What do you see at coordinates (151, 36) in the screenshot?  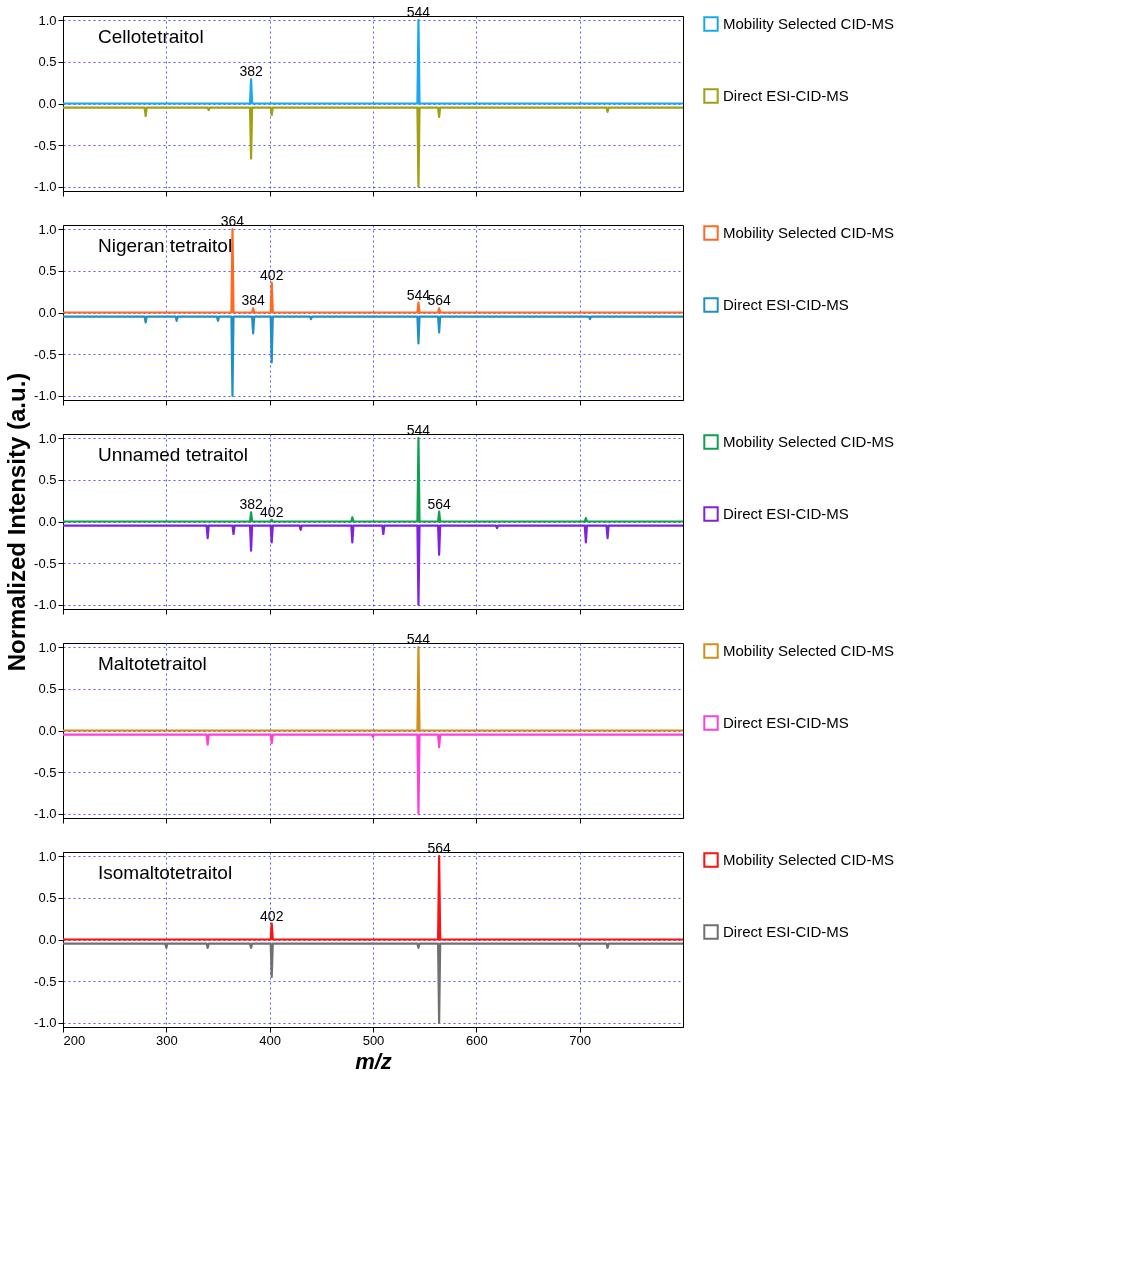 I see `text: Cellotetraitol` at bounding box center [151, 36].